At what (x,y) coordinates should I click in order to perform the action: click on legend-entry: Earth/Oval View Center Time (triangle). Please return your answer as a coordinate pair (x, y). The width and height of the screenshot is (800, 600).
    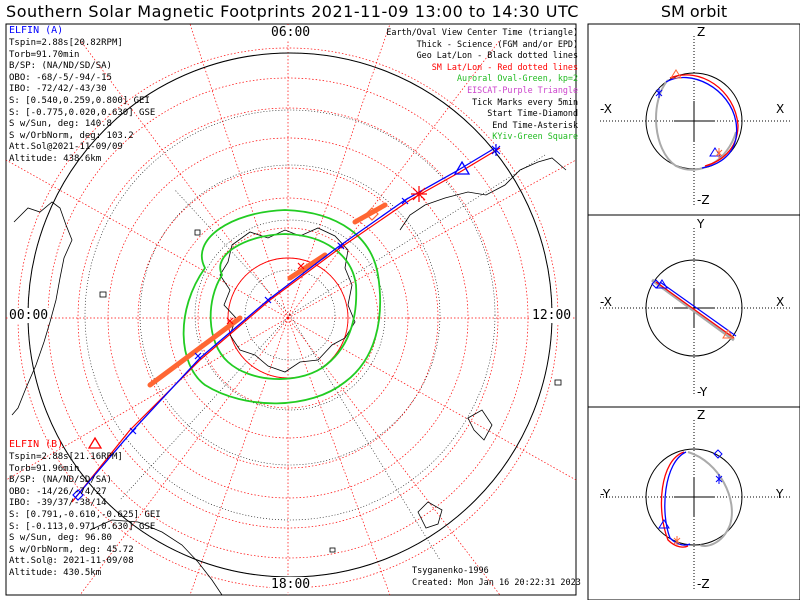
    Looking at the image, I should click on (482, 32).